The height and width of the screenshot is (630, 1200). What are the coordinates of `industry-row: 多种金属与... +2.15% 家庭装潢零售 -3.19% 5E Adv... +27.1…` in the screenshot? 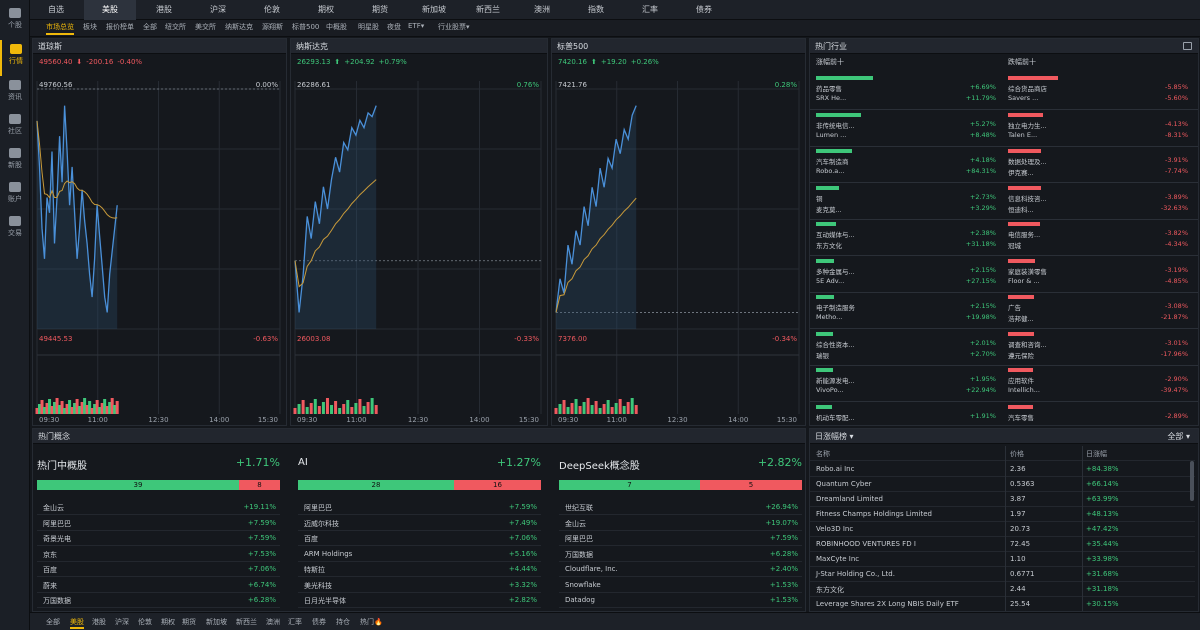 It's located at (1004, 274).